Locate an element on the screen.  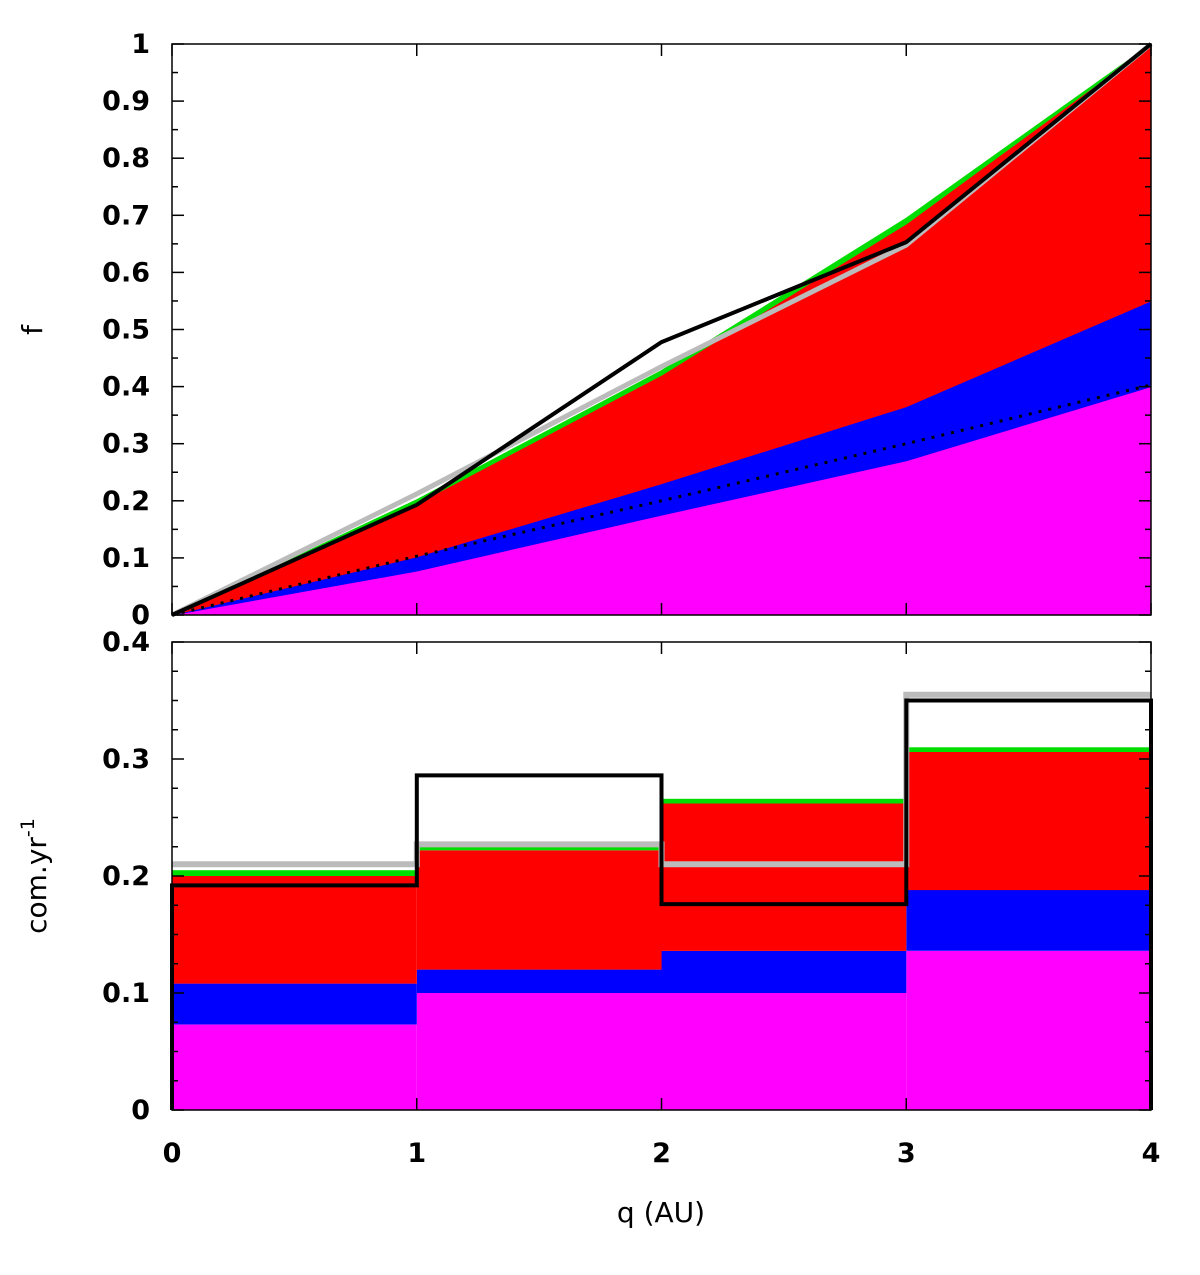
top-y-tick-labels: 0 0.1 0.2 0.3 0.4 0.5 0.6 0.7 0.8 0.9 1 is located at coordinates (126, 330).